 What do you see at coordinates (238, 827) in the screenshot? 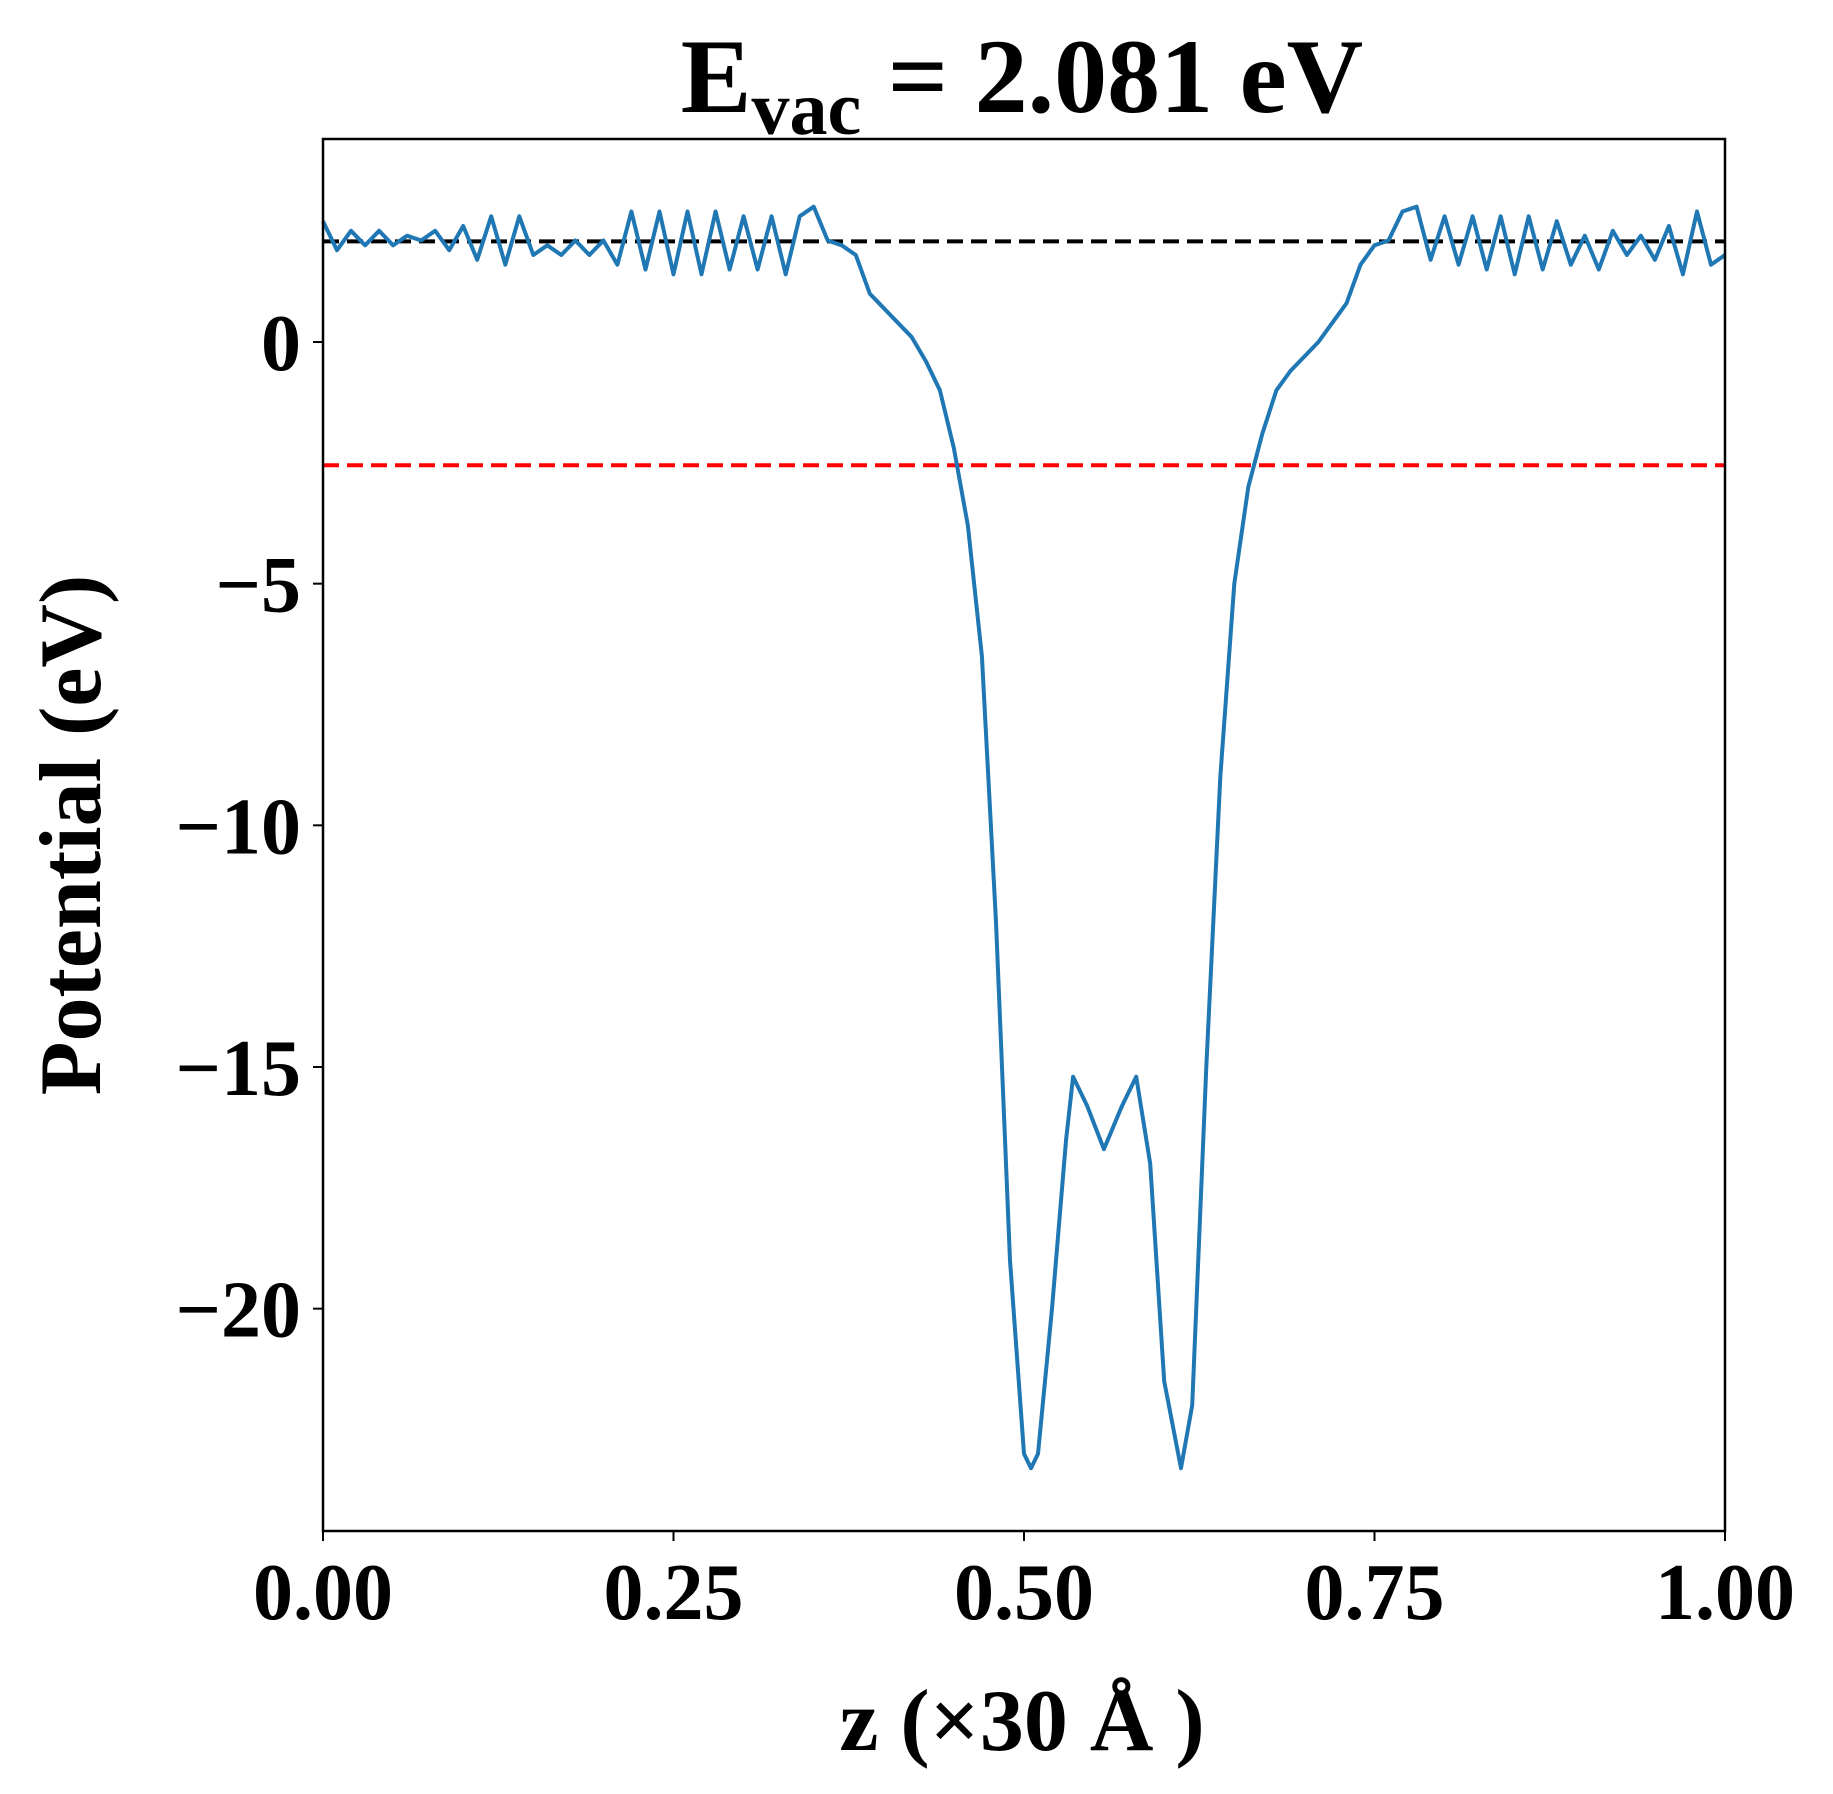
I see `y-tick-label: −10` at bounding box center [238, 827].